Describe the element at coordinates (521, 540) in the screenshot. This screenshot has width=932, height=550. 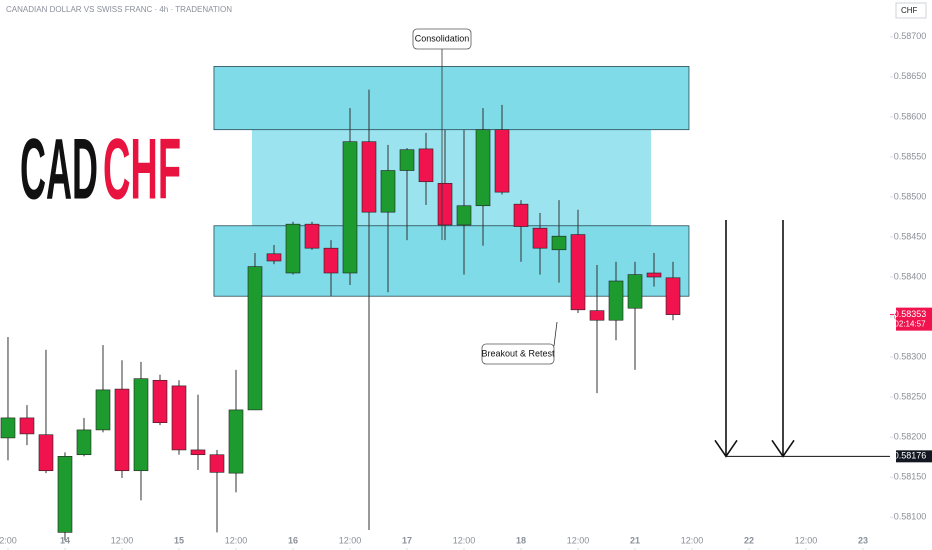
I see `x-tick-label: 18` at that location.